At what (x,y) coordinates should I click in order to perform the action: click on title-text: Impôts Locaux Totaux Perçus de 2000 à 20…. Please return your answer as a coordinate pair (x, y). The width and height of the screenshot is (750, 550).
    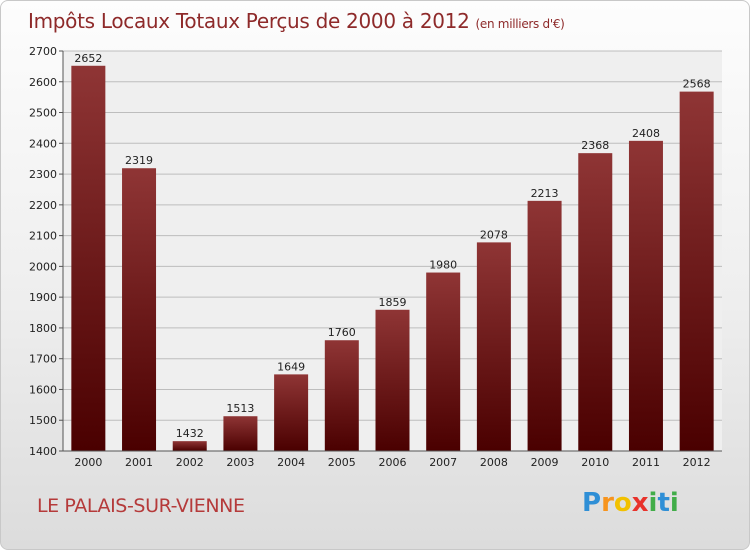
    Looking at the image, I should click on (249, 21).